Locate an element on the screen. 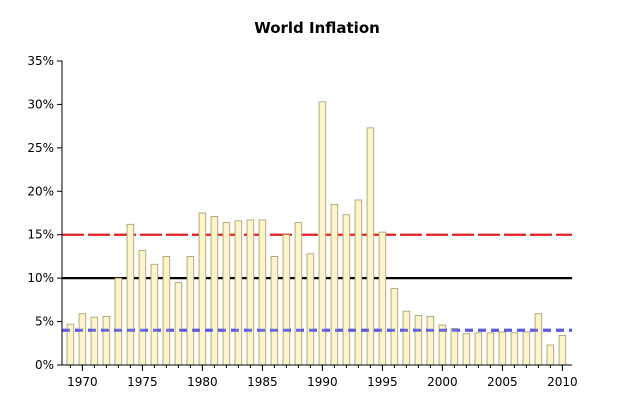  bar-1972 is located at coordinates (106, 340).